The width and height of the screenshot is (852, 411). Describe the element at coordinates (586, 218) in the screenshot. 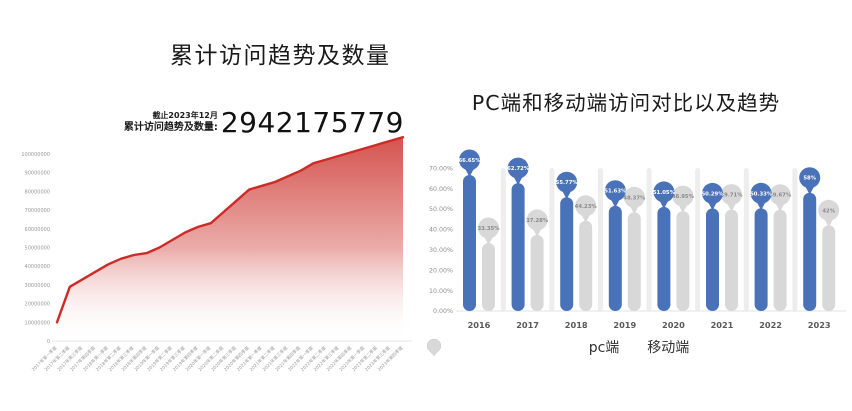

I see `bubble-pointer-mobile-2018` at that location.